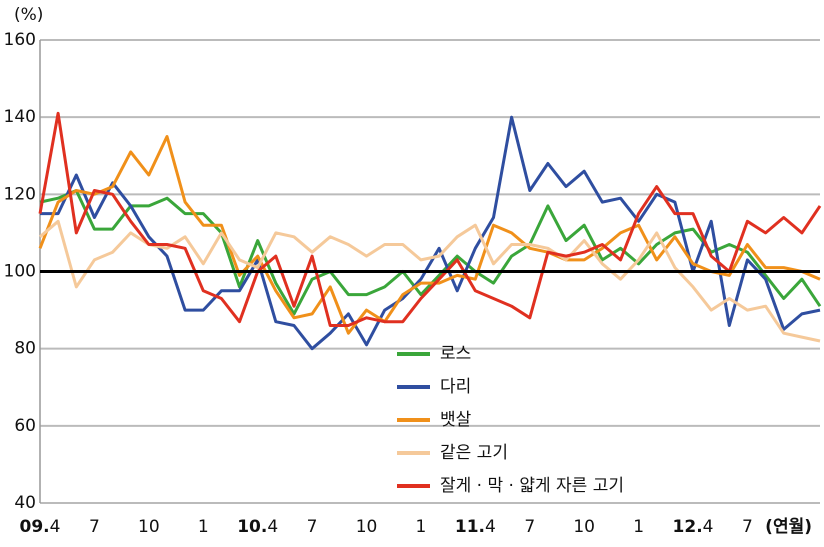  What do you see at coordinates (35, 527) in the screenshot?
I see `x-tick-year: 09.` at bounding box center [35, 527].